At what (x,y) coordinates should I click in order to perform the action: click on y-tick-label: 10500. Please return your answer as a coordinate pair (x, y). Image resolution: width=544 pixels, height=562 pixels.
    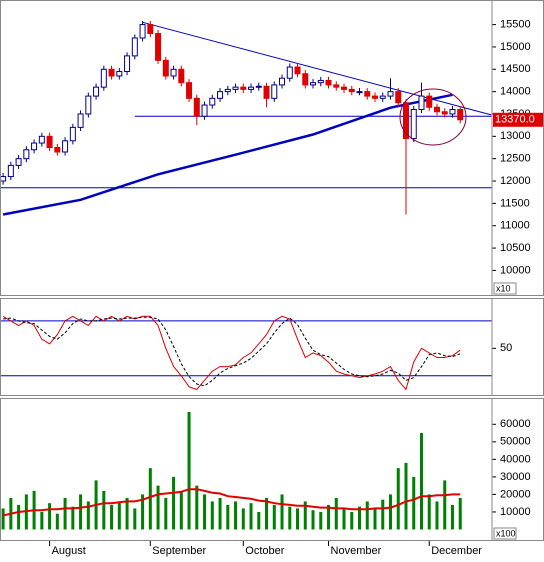
    Looking at the image, I should click on (515, 248).